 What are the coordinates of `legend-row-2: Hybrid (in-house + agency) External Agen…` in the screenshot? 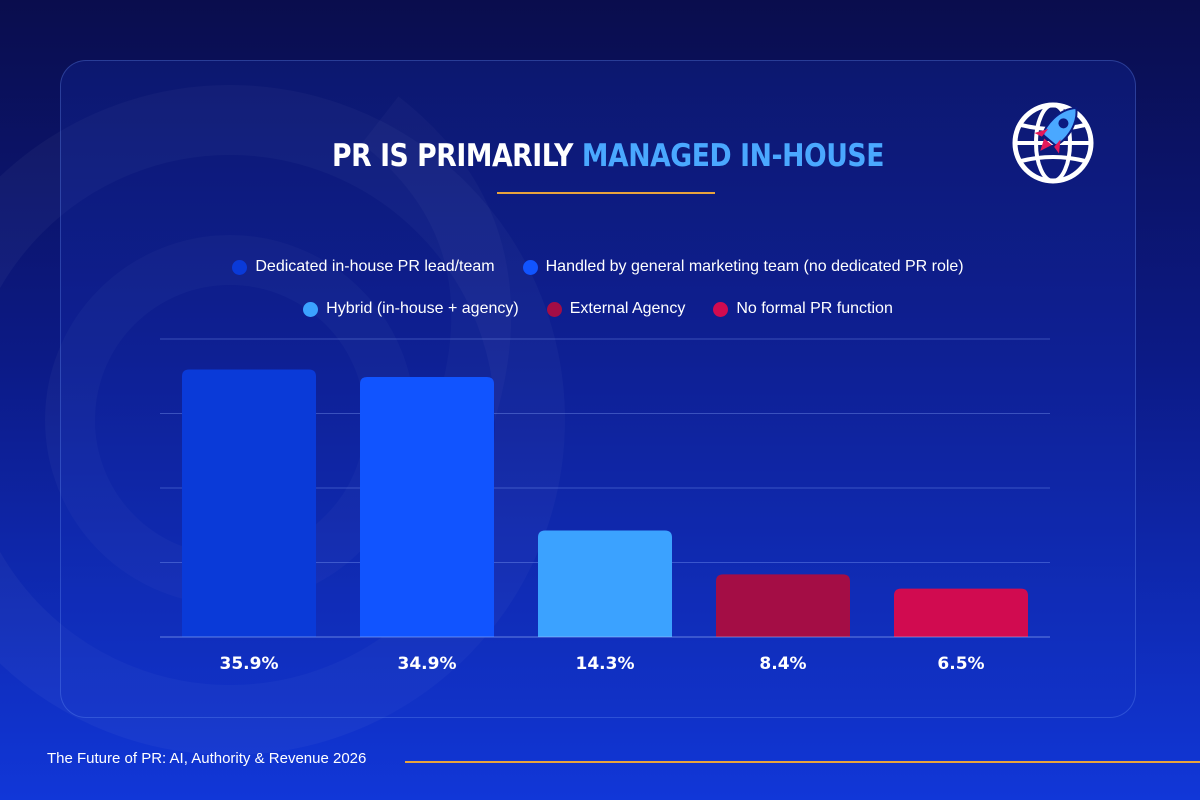 It's located at (598, 309).